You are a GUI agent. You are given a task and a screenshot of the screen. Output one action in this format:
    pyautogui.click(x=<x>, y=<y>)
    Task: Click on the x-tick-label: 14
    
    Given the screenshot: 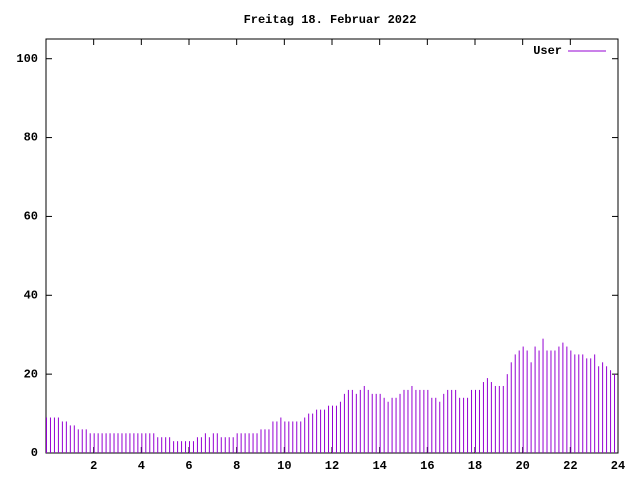 What is the action you would take?
    pyautogui.click(x=379, y=466)
    